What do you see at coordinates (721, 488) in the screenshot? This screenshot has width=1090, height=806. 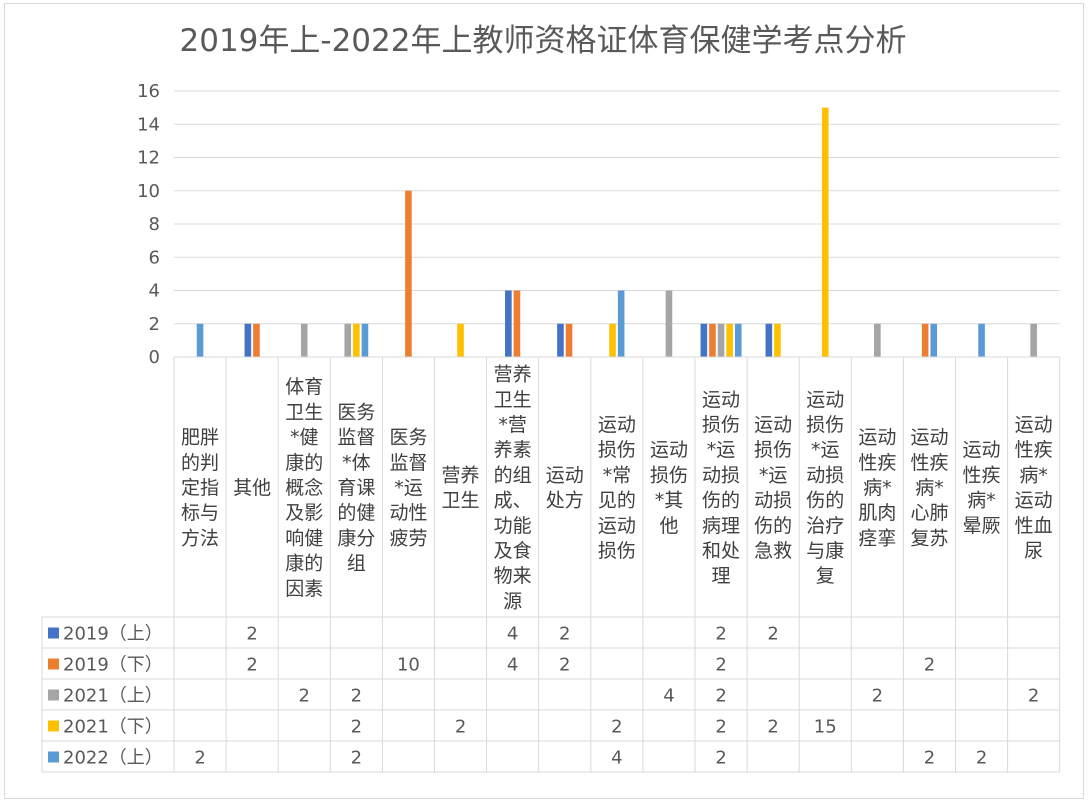 I see `x-tick-label: 运动损伤*运动损伤的病理和处理` at bounding box center [721, 488].